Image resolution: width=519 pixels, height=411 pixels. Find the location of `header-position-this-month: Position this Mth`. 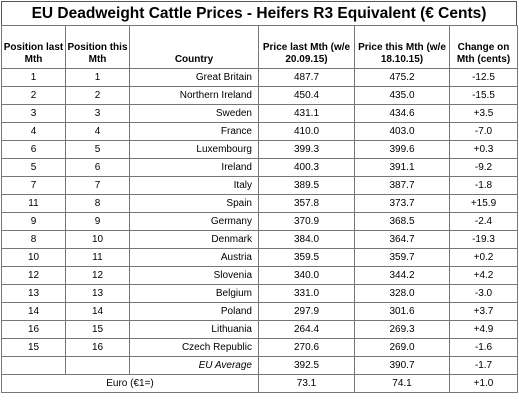

header-position-this-month: Position this Mth is located at coordinates (97, 47).